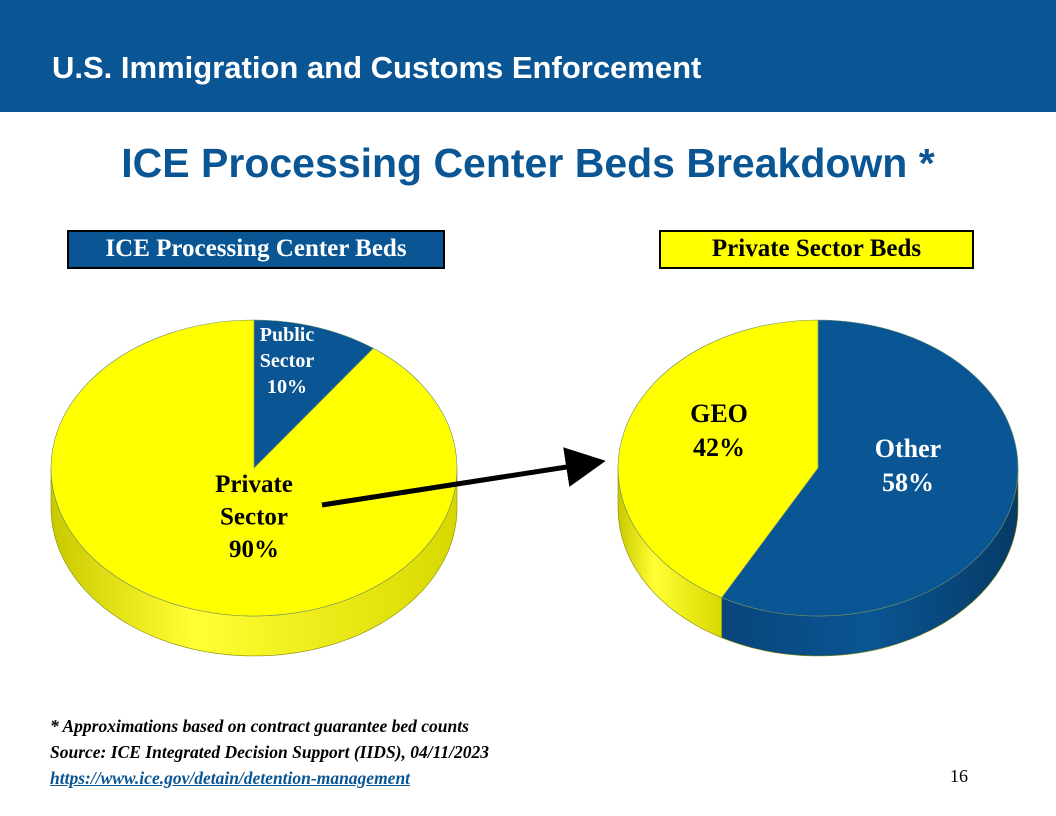  Describe the element at coordinates (287, 361) in the screenshot. I see `pie-label-0: Public Sector 10%` at that location.